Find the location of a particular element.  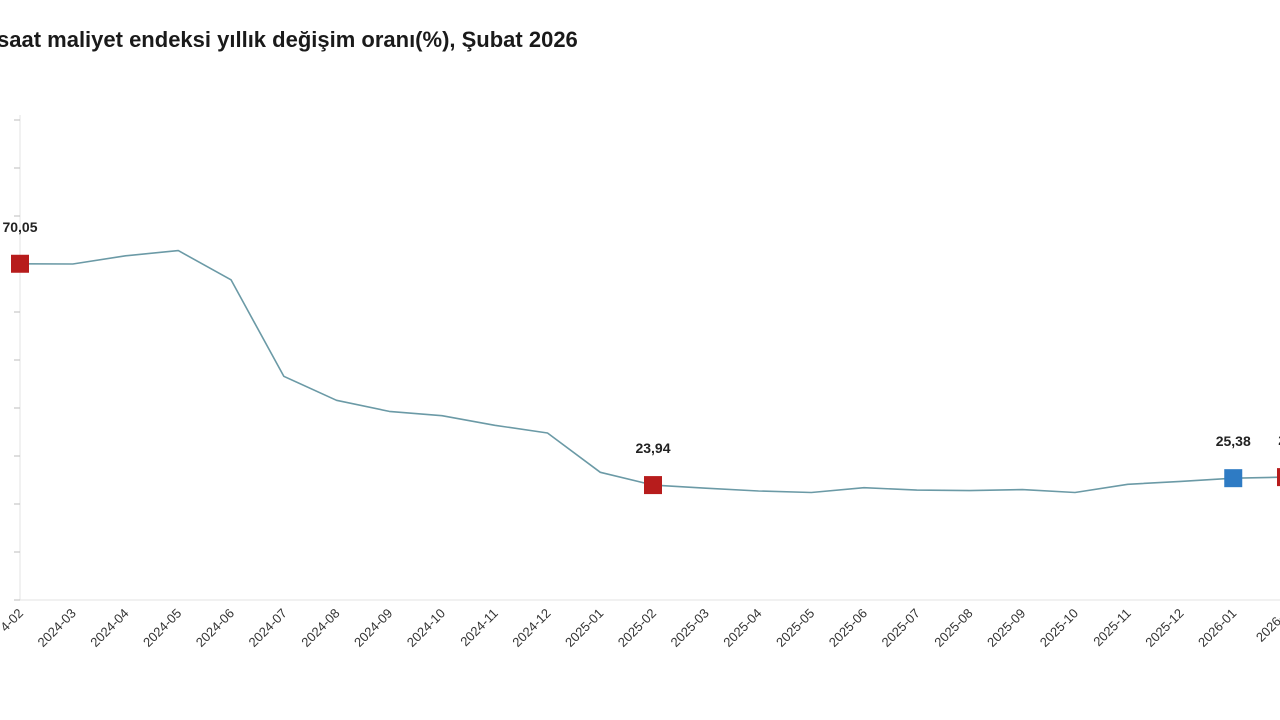

x-tick-label: 2024-12 is located at coordinates (531, 628).